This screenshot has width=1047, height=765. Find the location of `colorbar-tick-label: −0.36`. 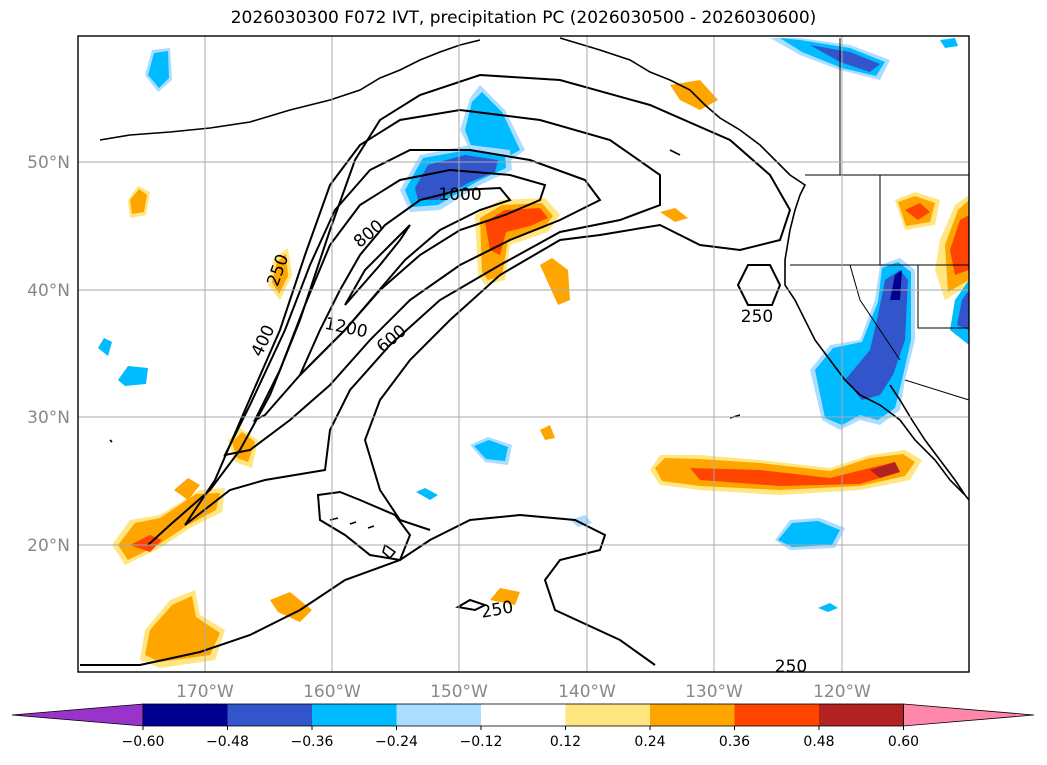

colorbar-tick-label: −0.36 is located at coordinates (312, 742).